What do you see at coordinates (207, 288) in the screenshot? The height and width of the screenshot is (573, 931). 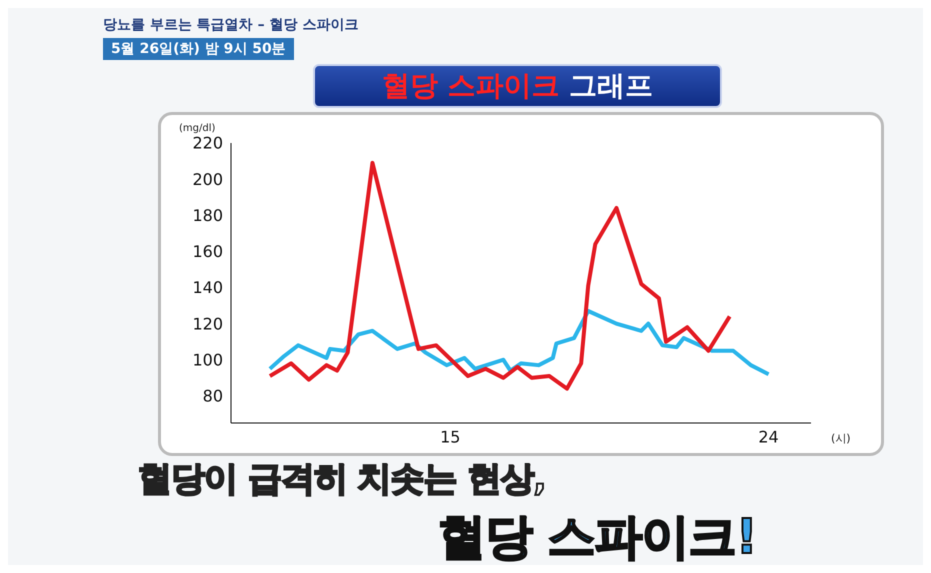 I see `y-tick-label: 140` at bounding box center [207, 288].